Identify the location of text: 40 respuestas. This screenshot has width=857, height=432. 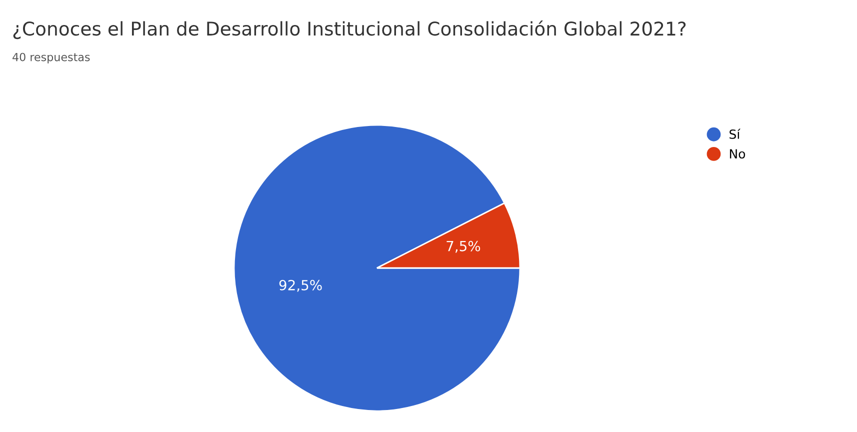
(51, 58).